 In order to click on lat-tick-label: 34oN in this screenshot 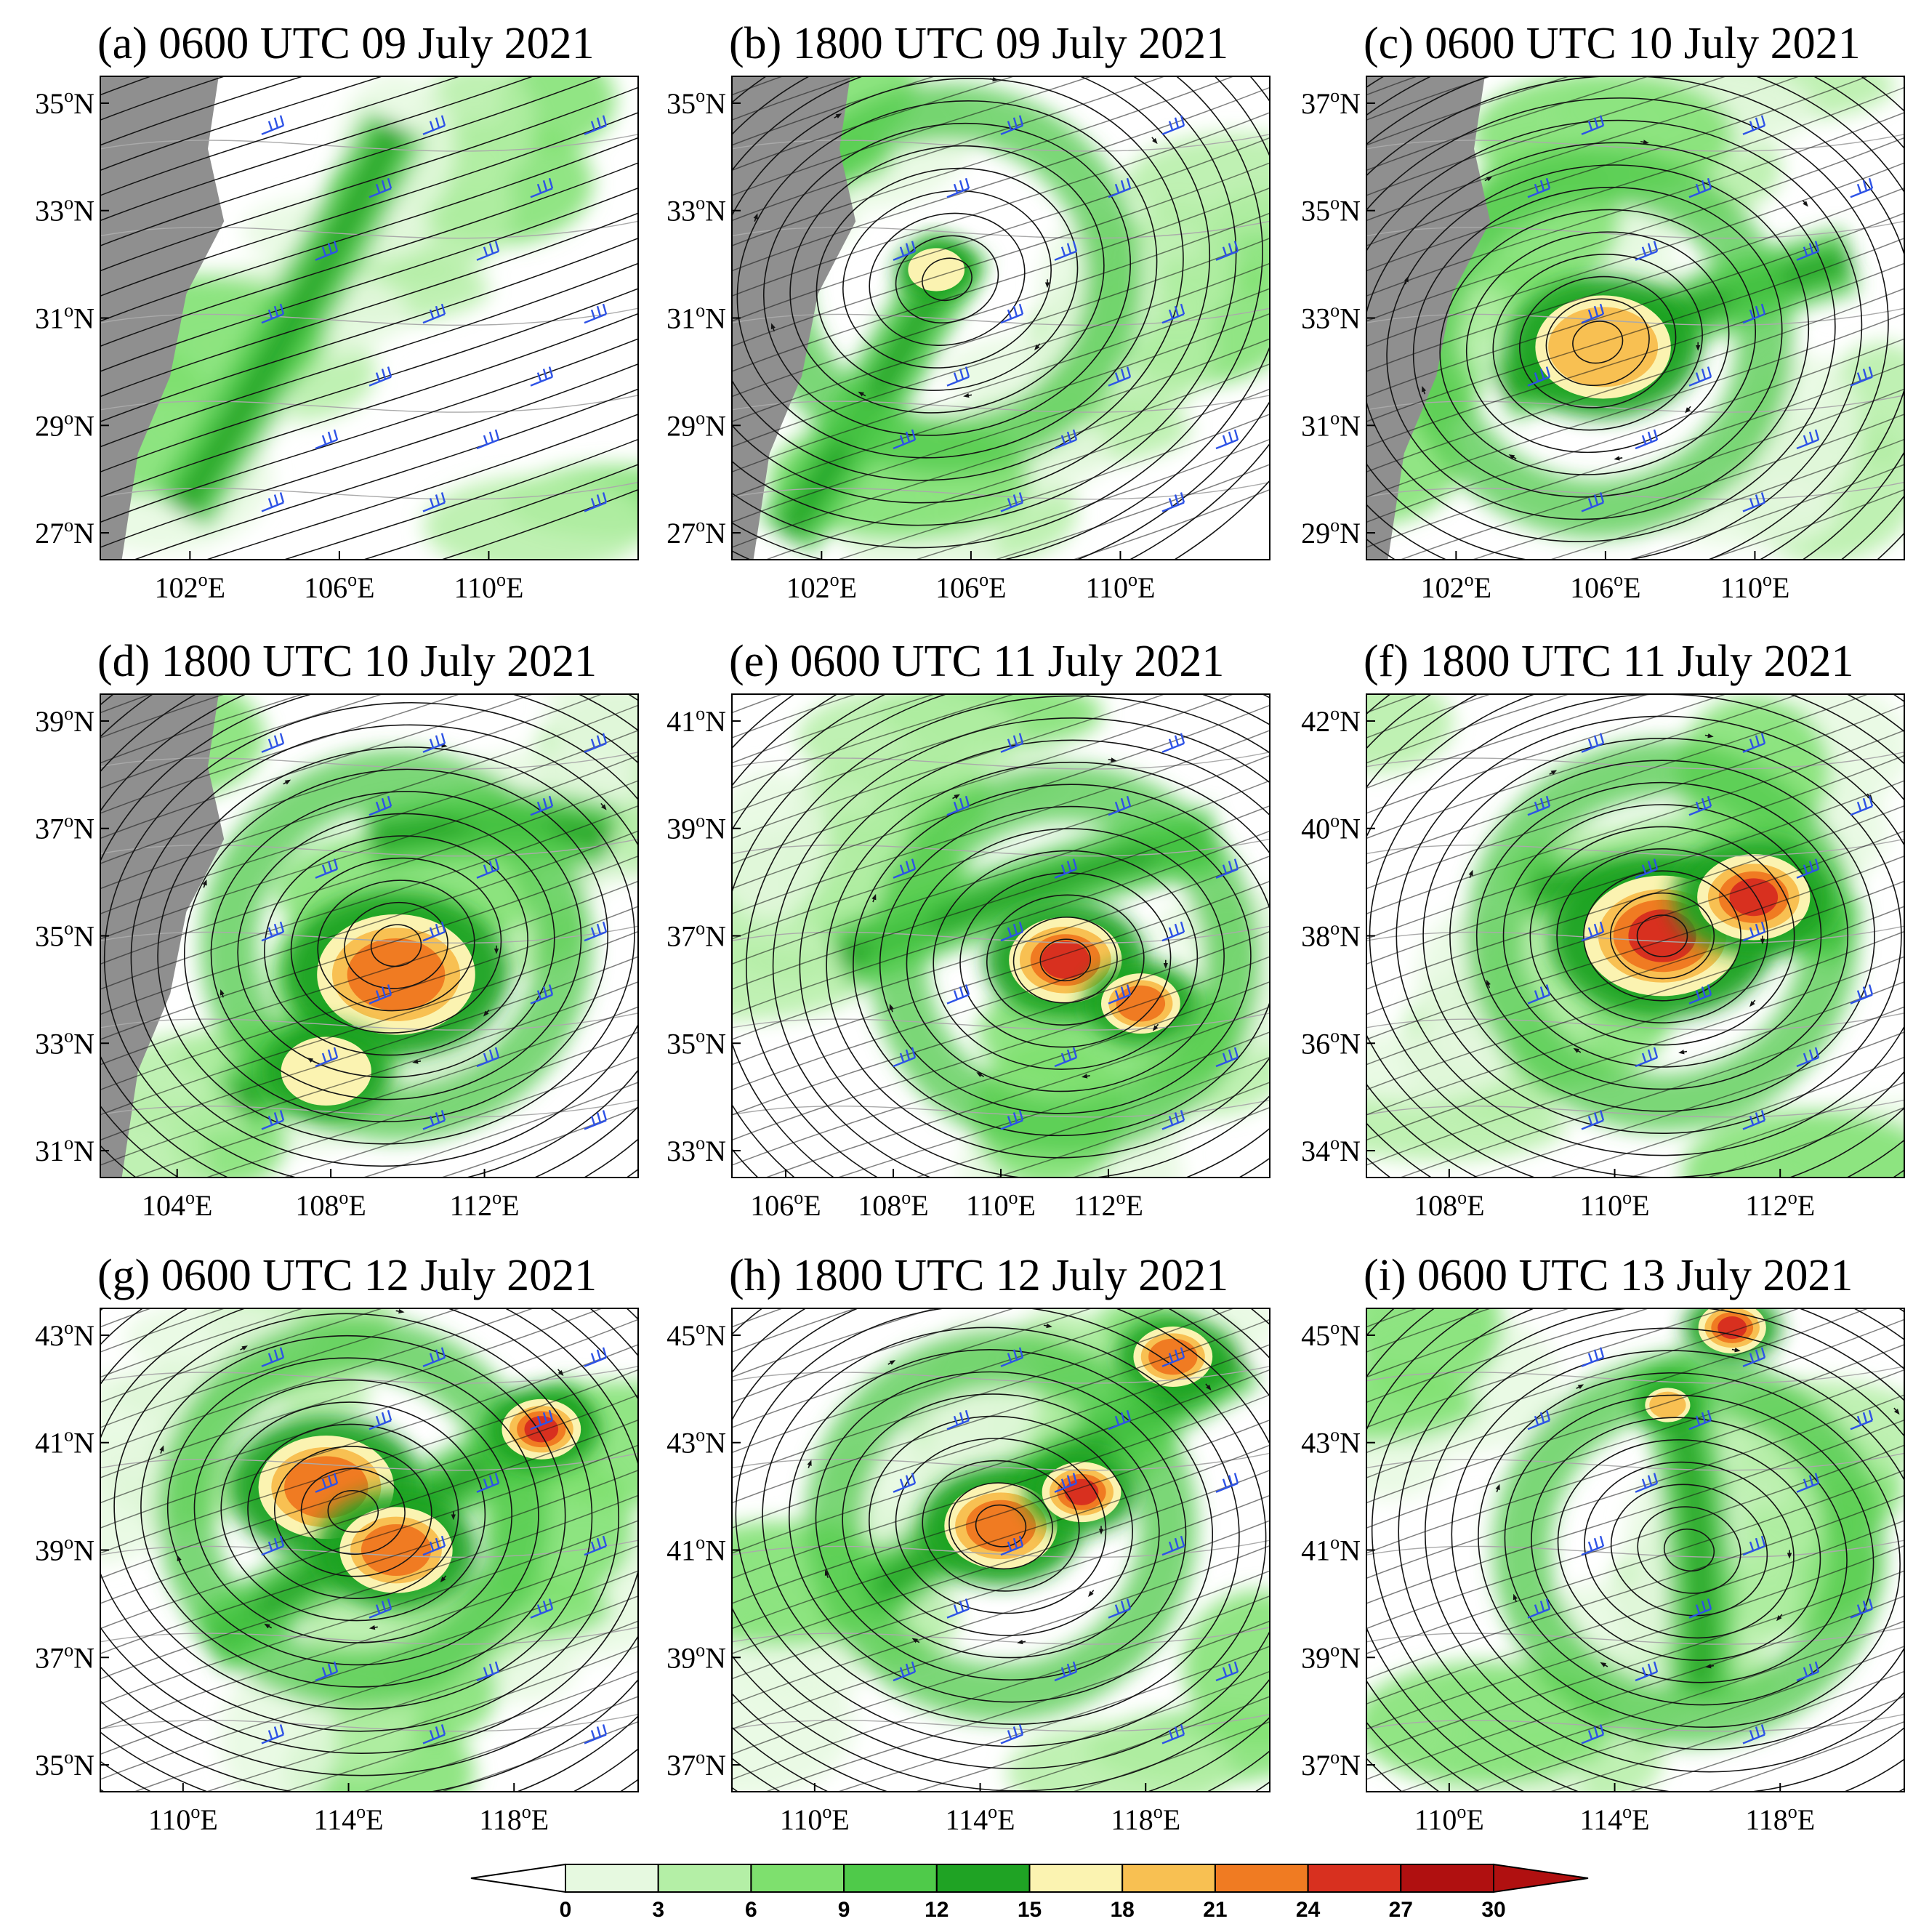, I will do `click(1331, 1149)`.